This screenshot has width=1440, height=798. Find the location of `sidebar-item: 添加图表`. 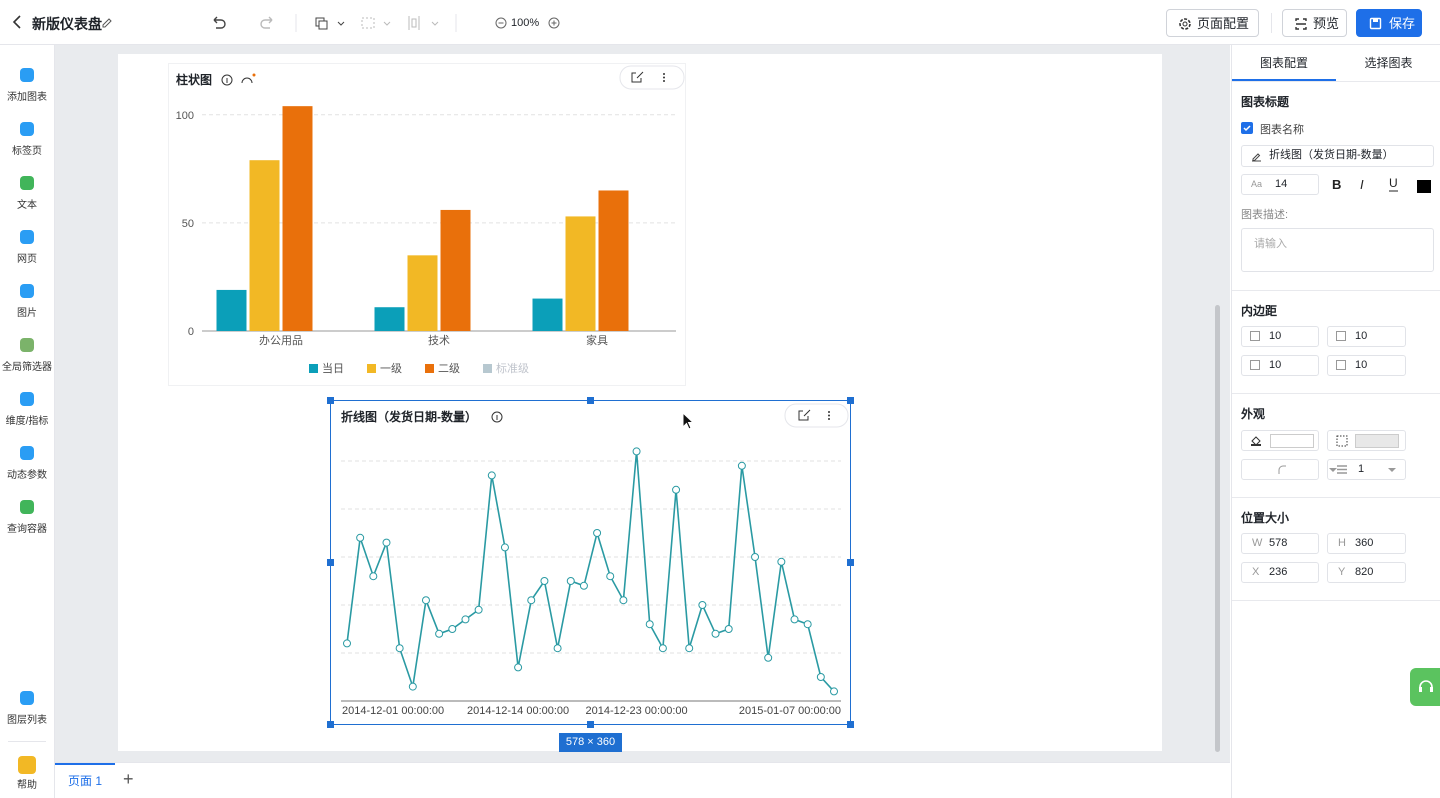

sidebar-item: 添加图表 is located at coordinates (27, 97).